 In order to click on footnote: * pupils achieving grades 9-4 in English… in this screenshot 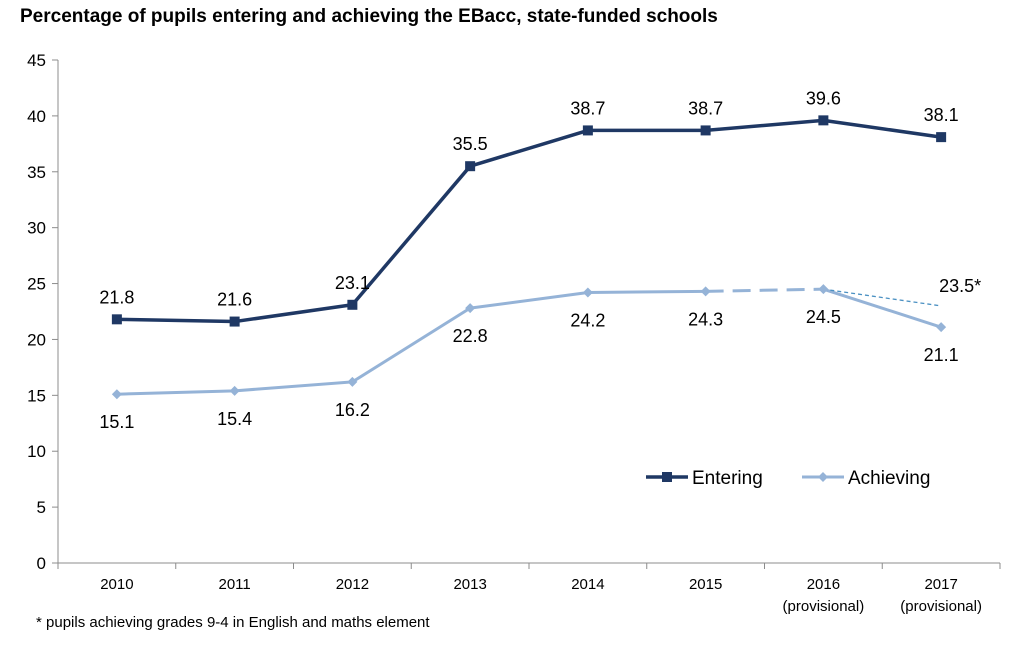, I will do `click(233, 622)`.